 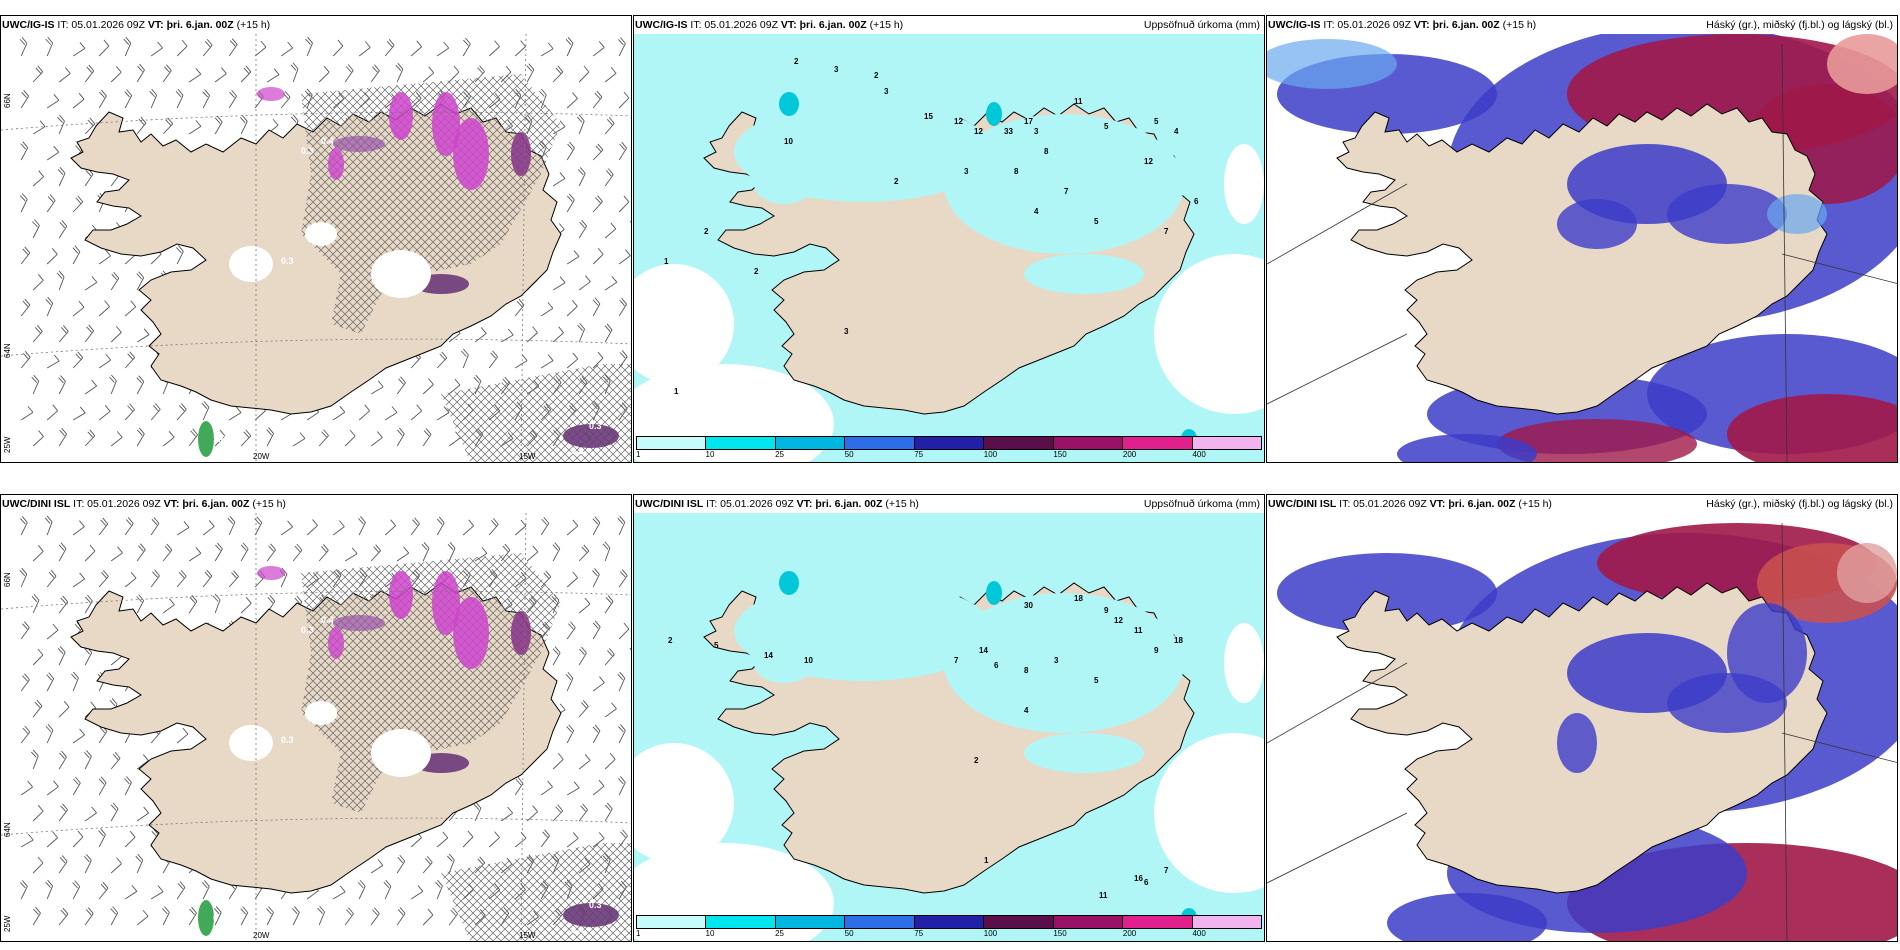 I want to click on projection-lines, so click(x=1582, y=731).